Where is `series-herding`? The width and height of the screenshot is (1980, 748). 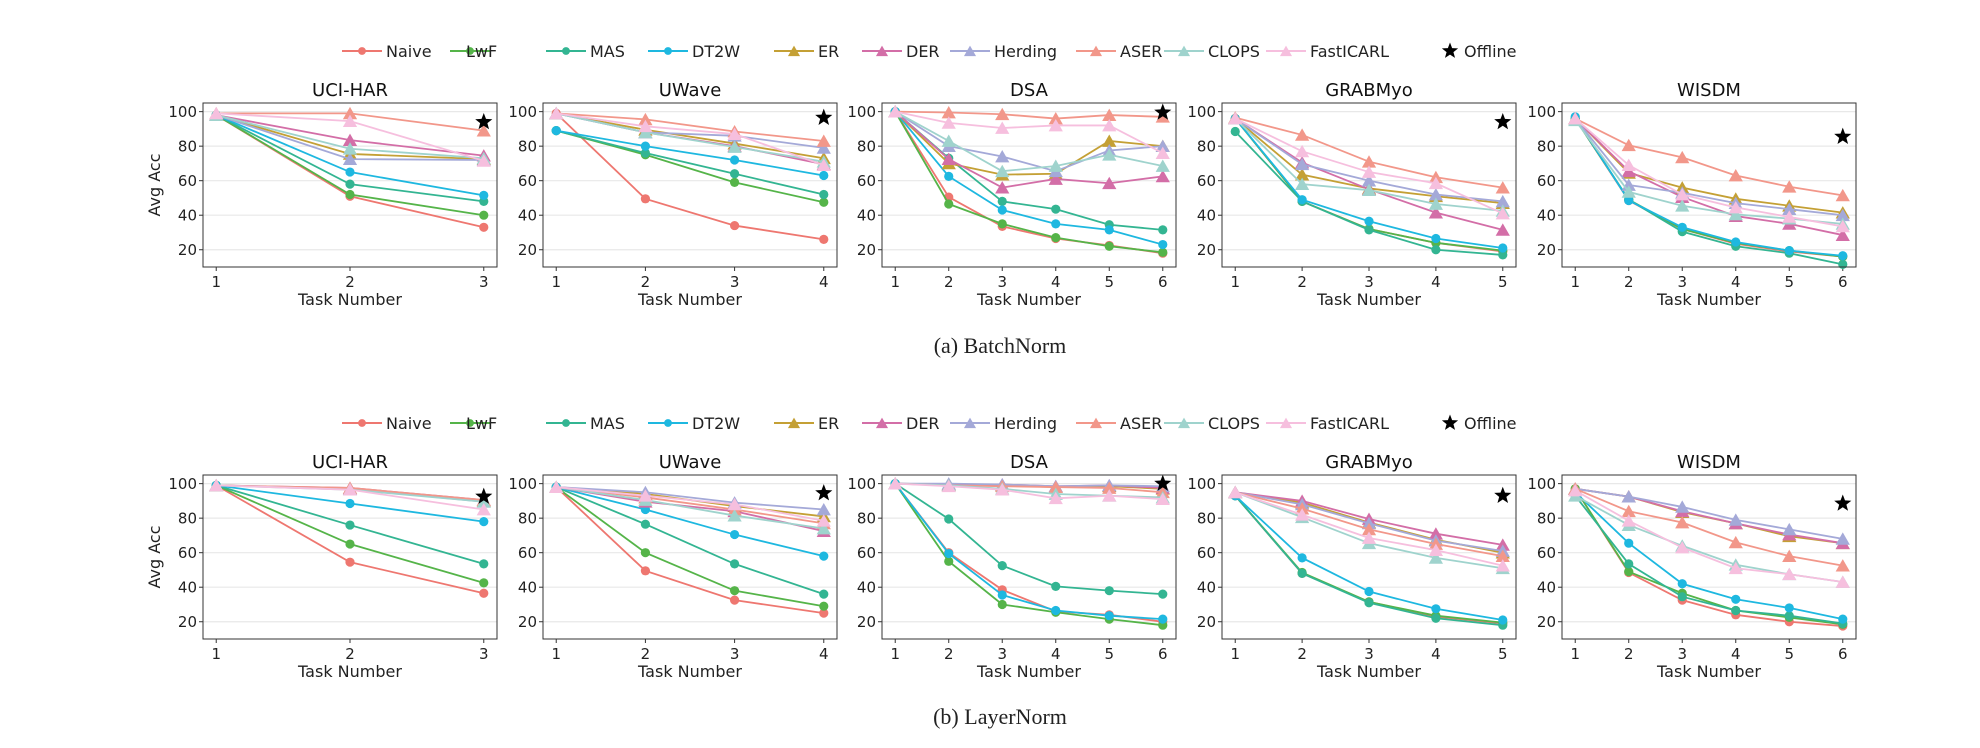 series-herding is located at coordinates (1709, 513).